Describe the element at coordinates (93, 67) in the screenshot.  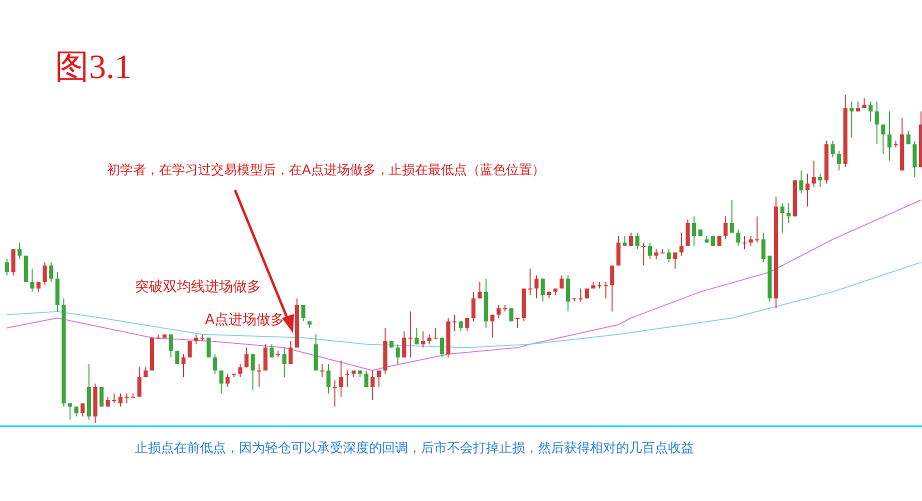
I see `chart-title: 图3.1` at that location.